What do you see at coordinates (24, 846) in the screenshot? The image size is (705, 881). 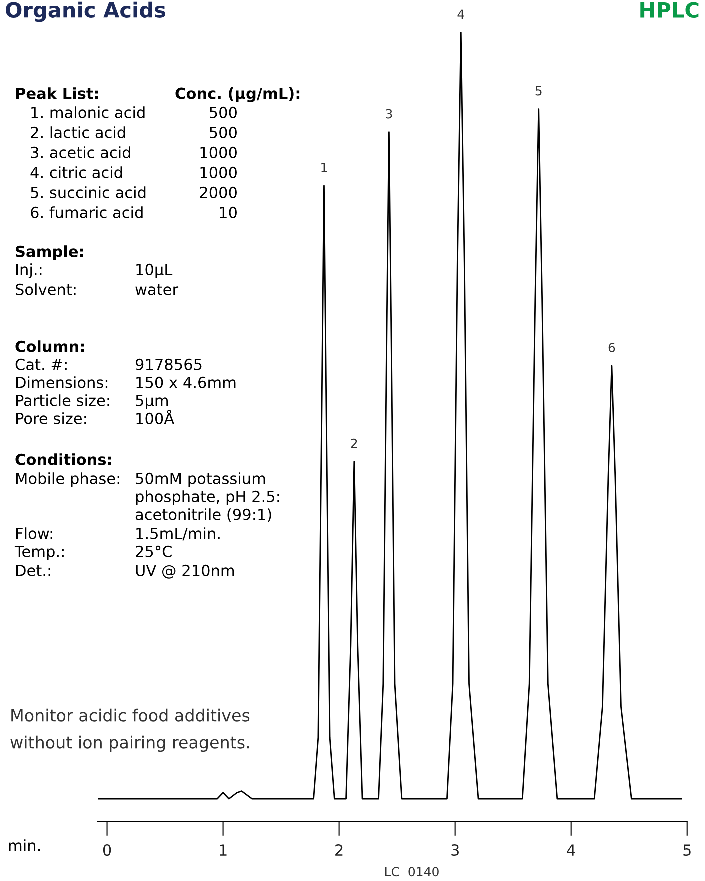 I see `x-axis-title: min.` at bounding box center [24, 846].